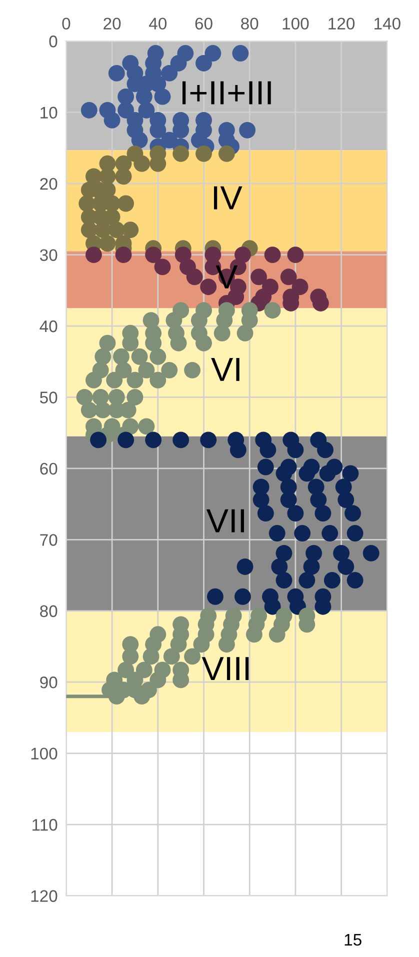  What do you see at coordinates (49, 611) in the screenshot?
I see `y-tick-label: 80` at bounding box center [49, 611].